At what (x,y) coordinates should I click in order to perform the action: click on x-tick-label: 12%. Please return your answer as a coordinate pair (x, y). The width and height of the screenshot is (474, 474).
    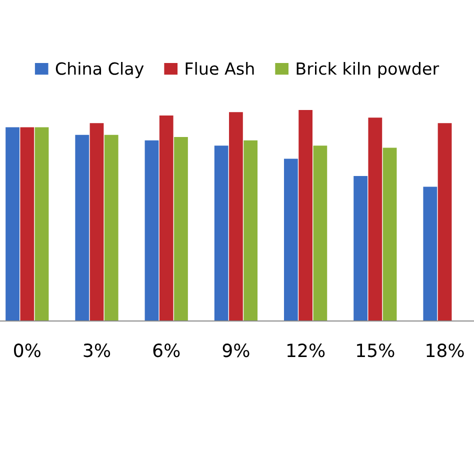
    Looking at the image, I should click on (306, 351).